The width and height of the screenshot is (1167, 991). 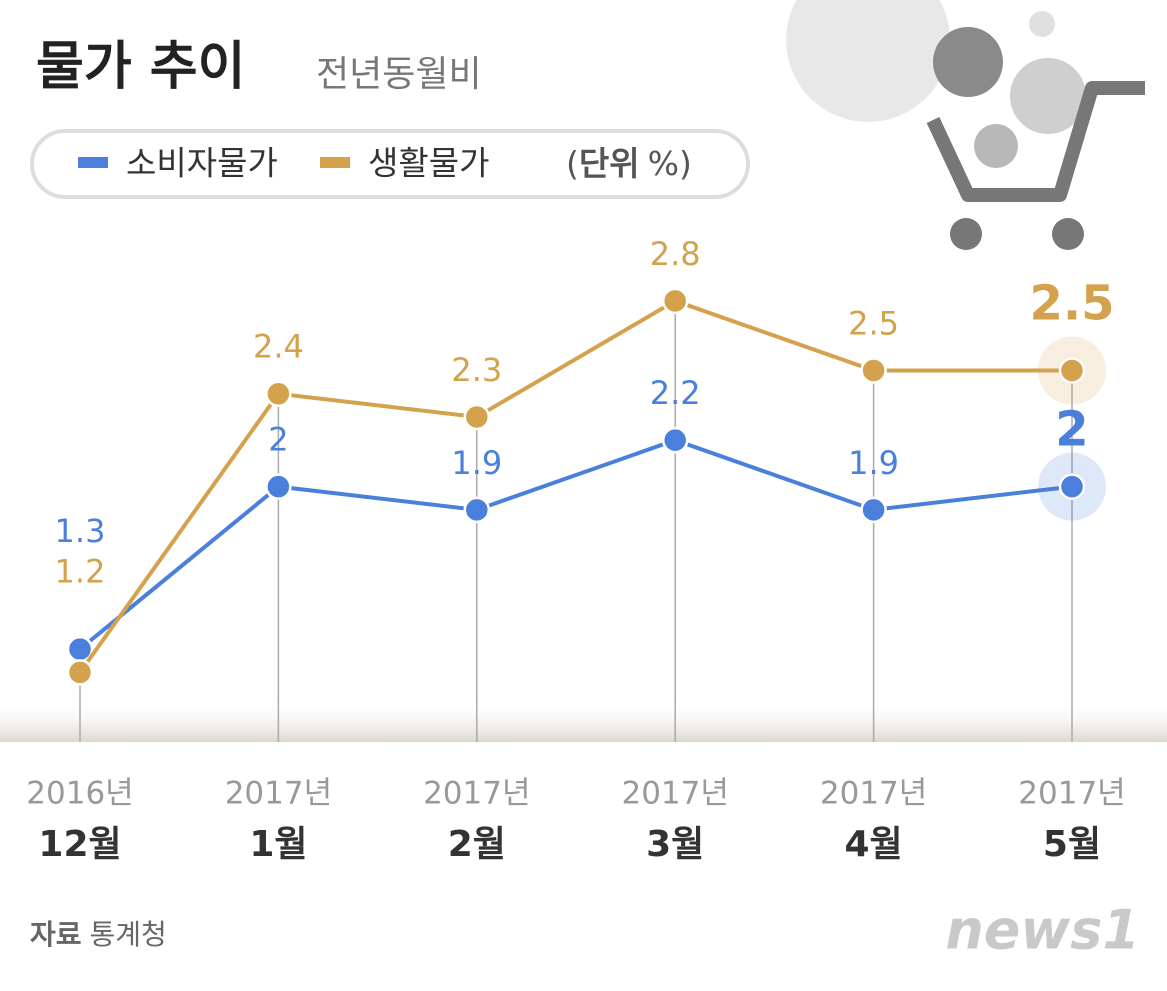 What do you see at coordinates (80, 571) in the screenshot?
I see `data-label: 1.2` at bounding box center [80, 571].